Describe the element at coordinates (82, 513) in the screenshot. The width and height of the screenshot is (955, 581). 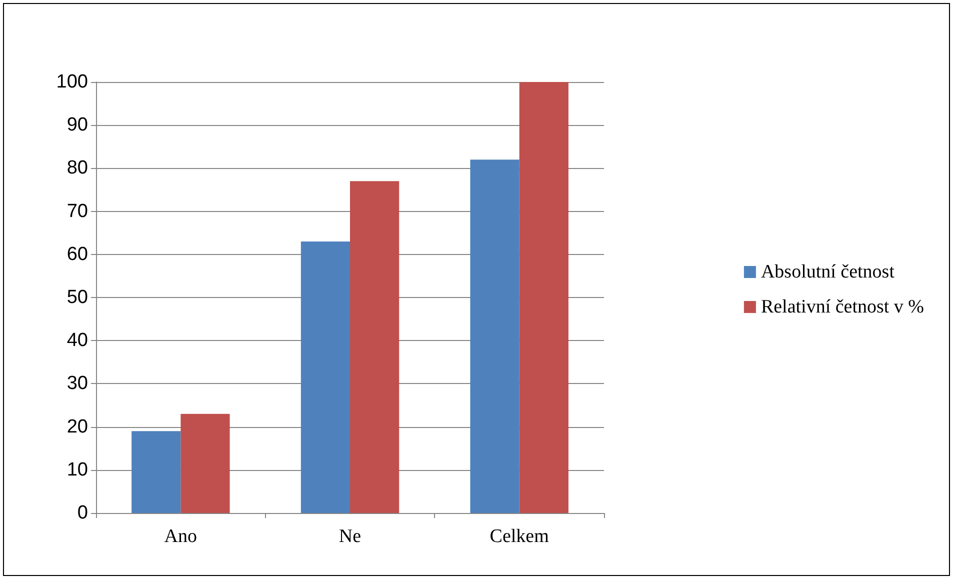
I see `y-tick-label: 0` at that location.